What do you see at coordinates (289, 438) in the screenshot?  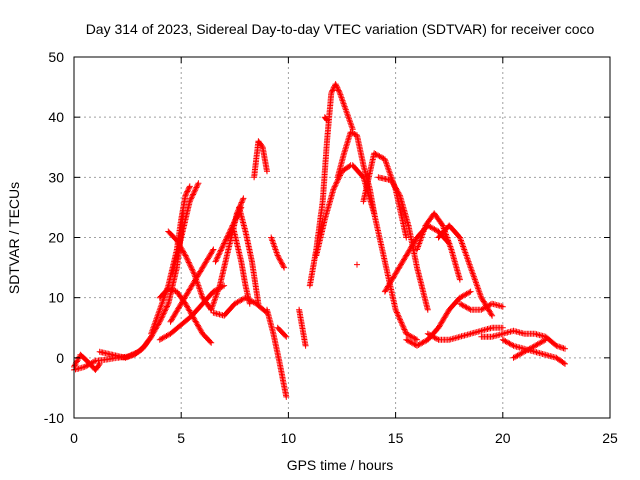 I see `x-tick-label: 10` at bounding box center [289, 438].